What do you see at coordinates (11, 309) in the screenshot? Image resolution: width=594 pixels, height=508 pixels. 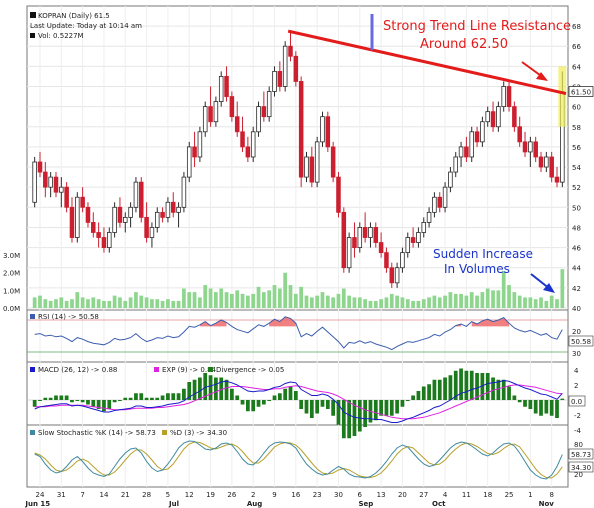 I see `volume-tick-label: 0.0M` at bounding box center [11, 309].